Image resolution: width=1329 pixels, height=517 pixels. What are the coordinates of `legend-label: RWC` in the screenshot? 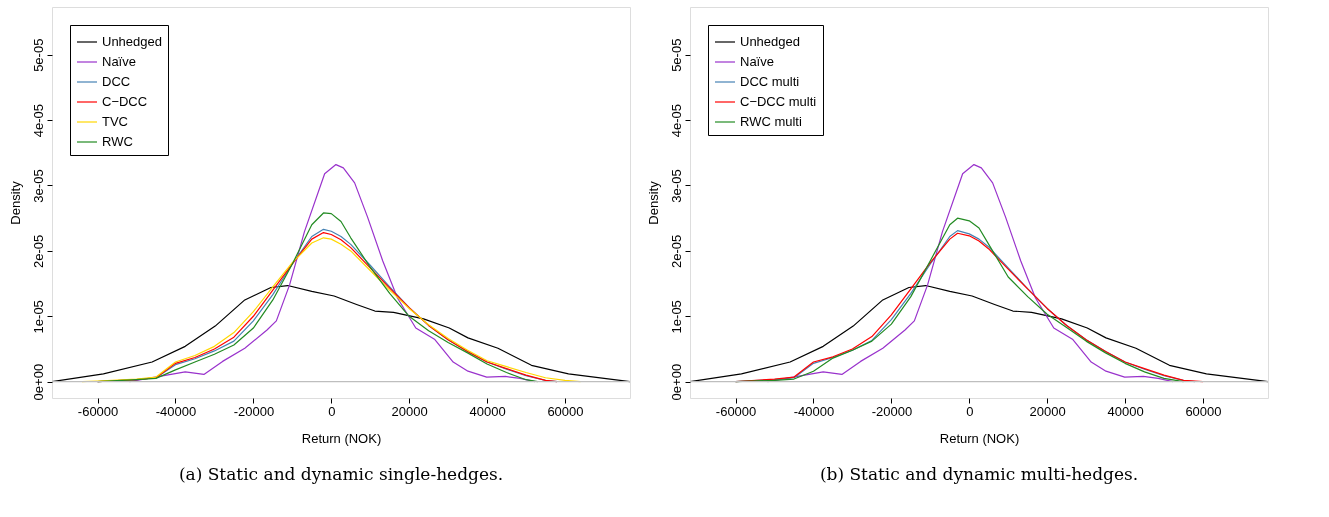 It's located at (117, 141).